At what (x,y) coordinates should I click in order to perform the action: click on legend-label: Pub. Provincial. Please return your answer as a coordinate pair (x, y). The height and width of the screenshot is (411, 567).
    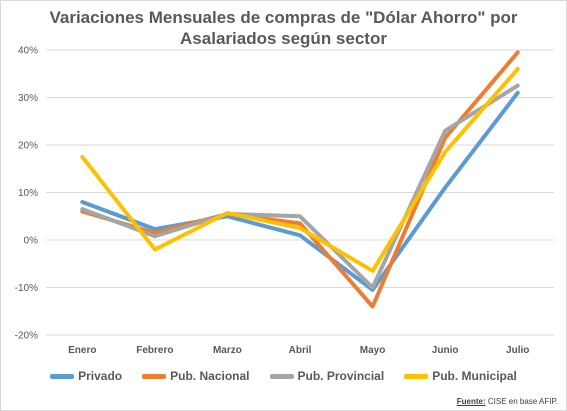
    Looking at the image, I should click on (341, 376).